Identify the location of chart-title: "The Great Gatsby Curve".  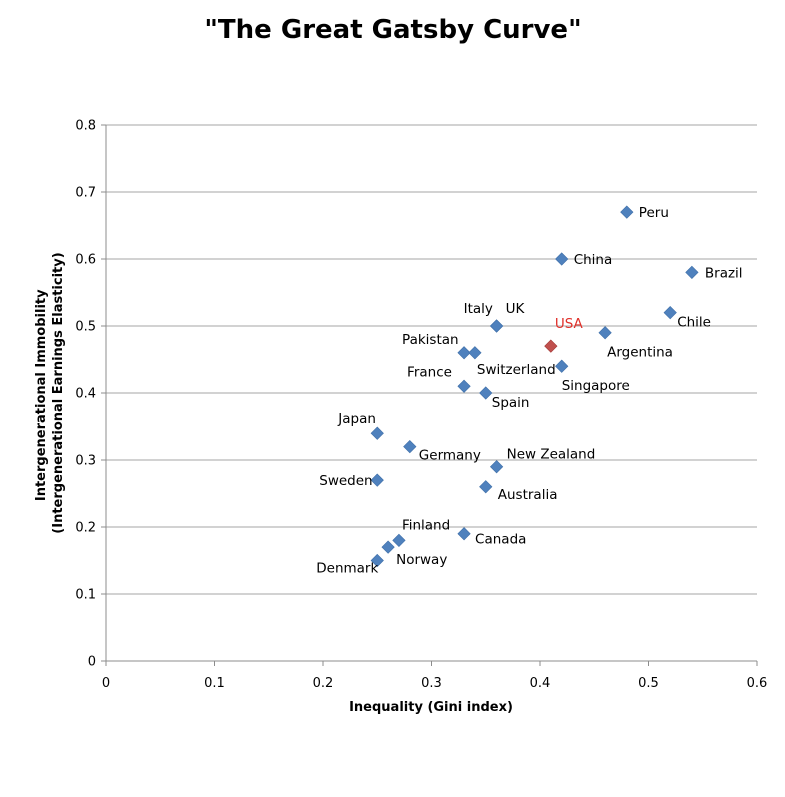
(392, 30).